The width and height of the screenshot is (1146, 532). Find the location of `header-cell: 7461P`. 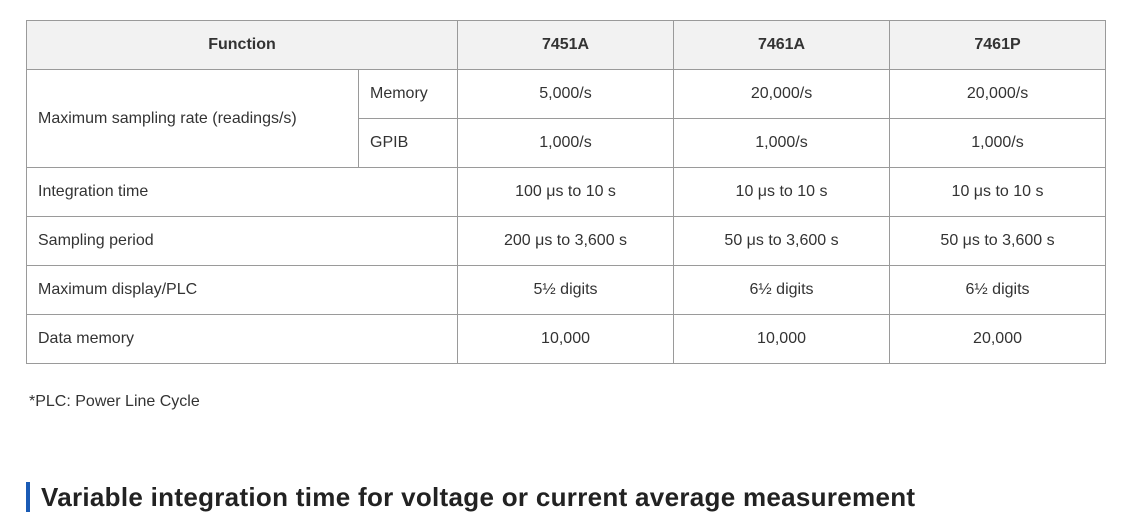

header-cell: 7461P is located at coordinates (998, 45).